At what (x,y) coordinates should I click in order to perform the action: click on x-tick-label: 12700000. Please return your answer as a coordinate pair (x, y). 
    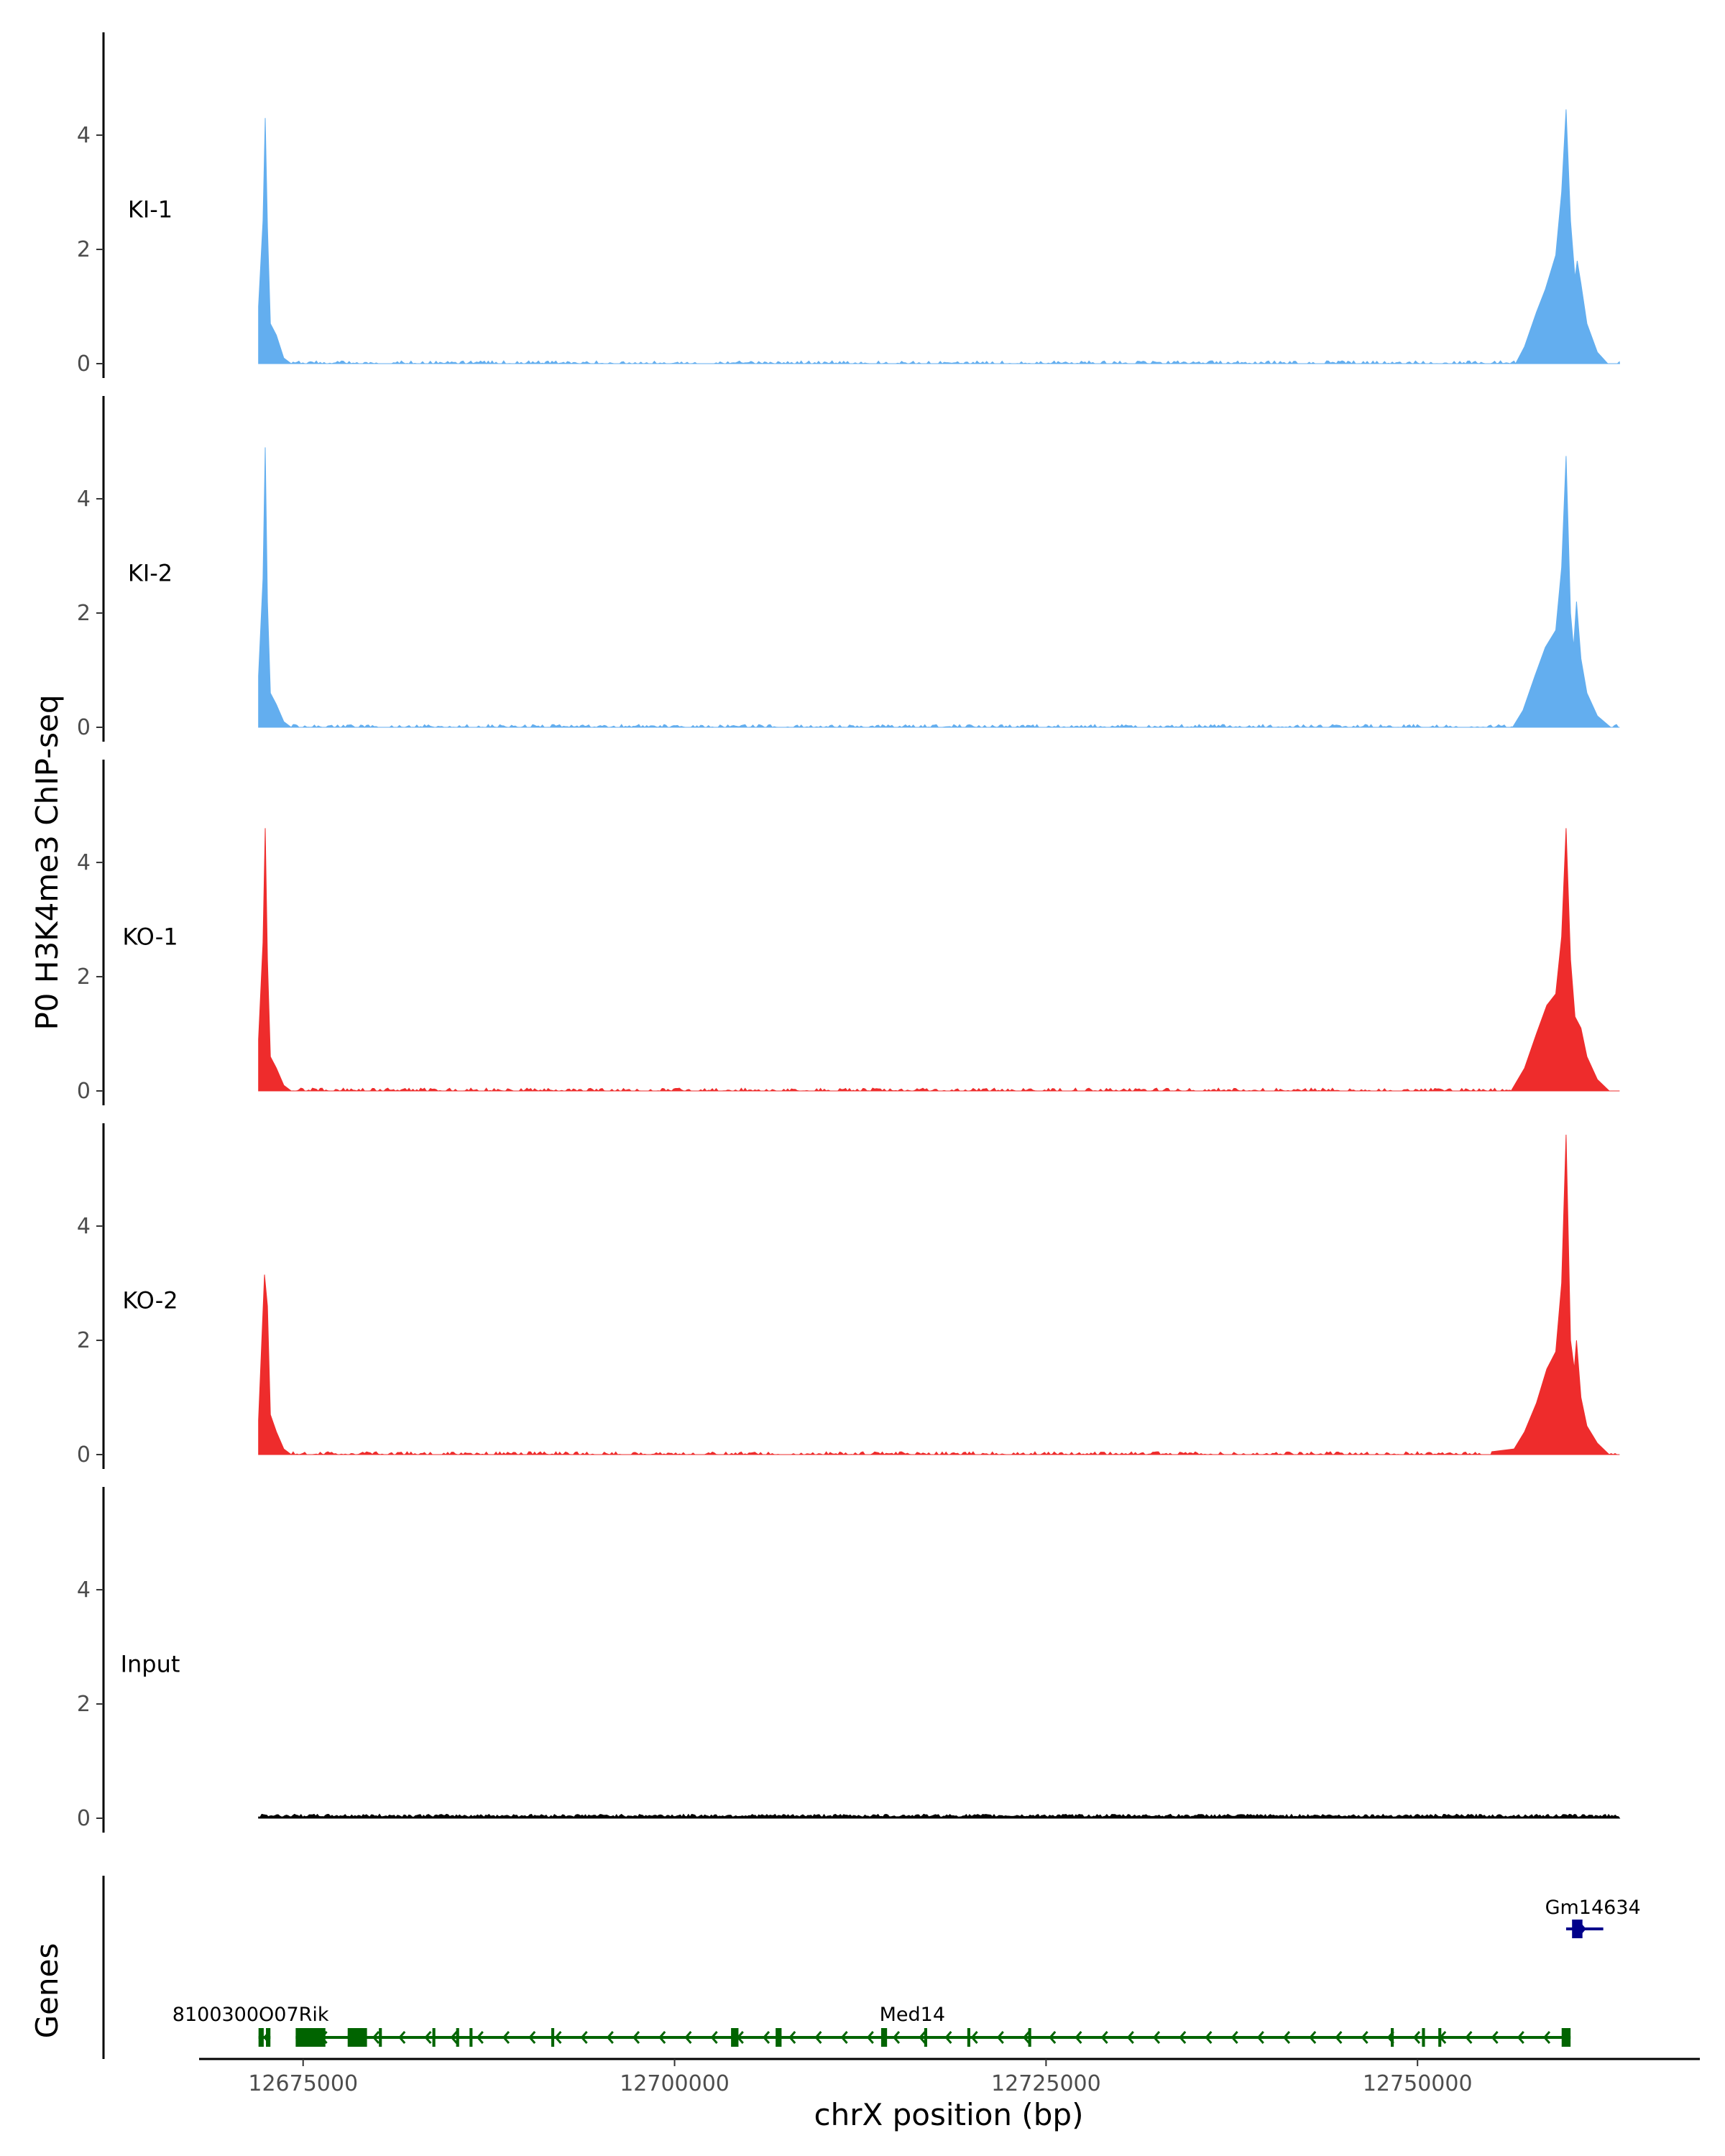
    Looking at the image, I should click on (675, 2083).